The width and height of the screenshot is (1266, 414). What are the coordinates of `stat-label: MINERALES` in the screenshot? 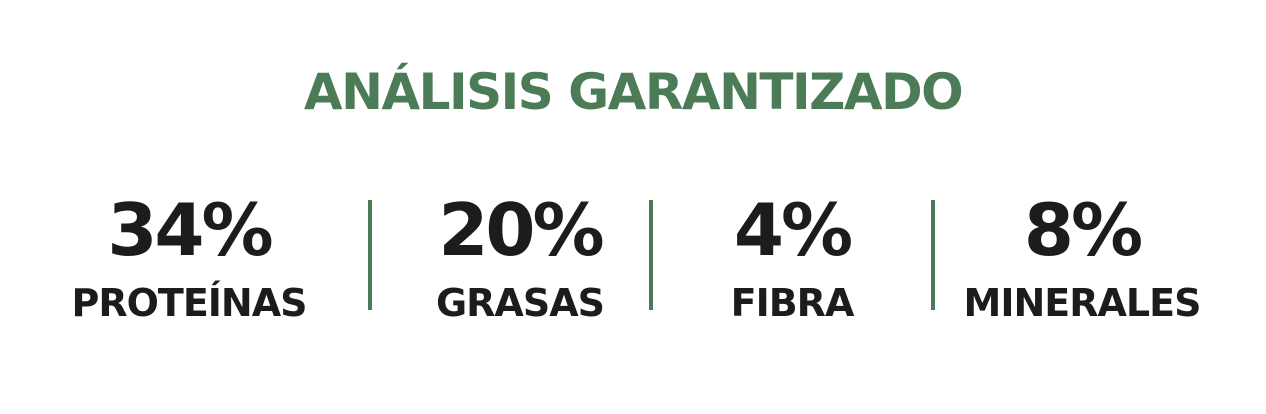 It's located at (1082, 303).